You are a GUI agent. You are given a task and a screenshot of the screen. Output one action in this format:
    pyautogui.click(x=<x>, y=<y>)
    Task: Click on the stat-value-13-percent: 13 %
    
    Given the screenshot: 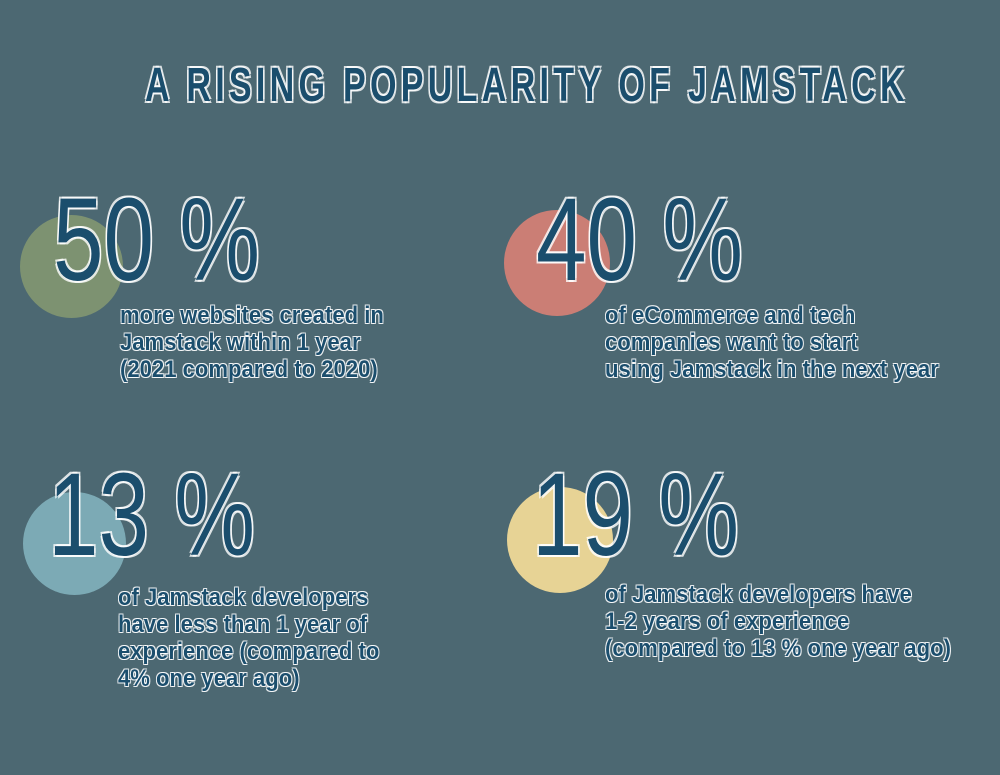 What is the action you would take?
    pyautogui.click(x=152, y=515)
    